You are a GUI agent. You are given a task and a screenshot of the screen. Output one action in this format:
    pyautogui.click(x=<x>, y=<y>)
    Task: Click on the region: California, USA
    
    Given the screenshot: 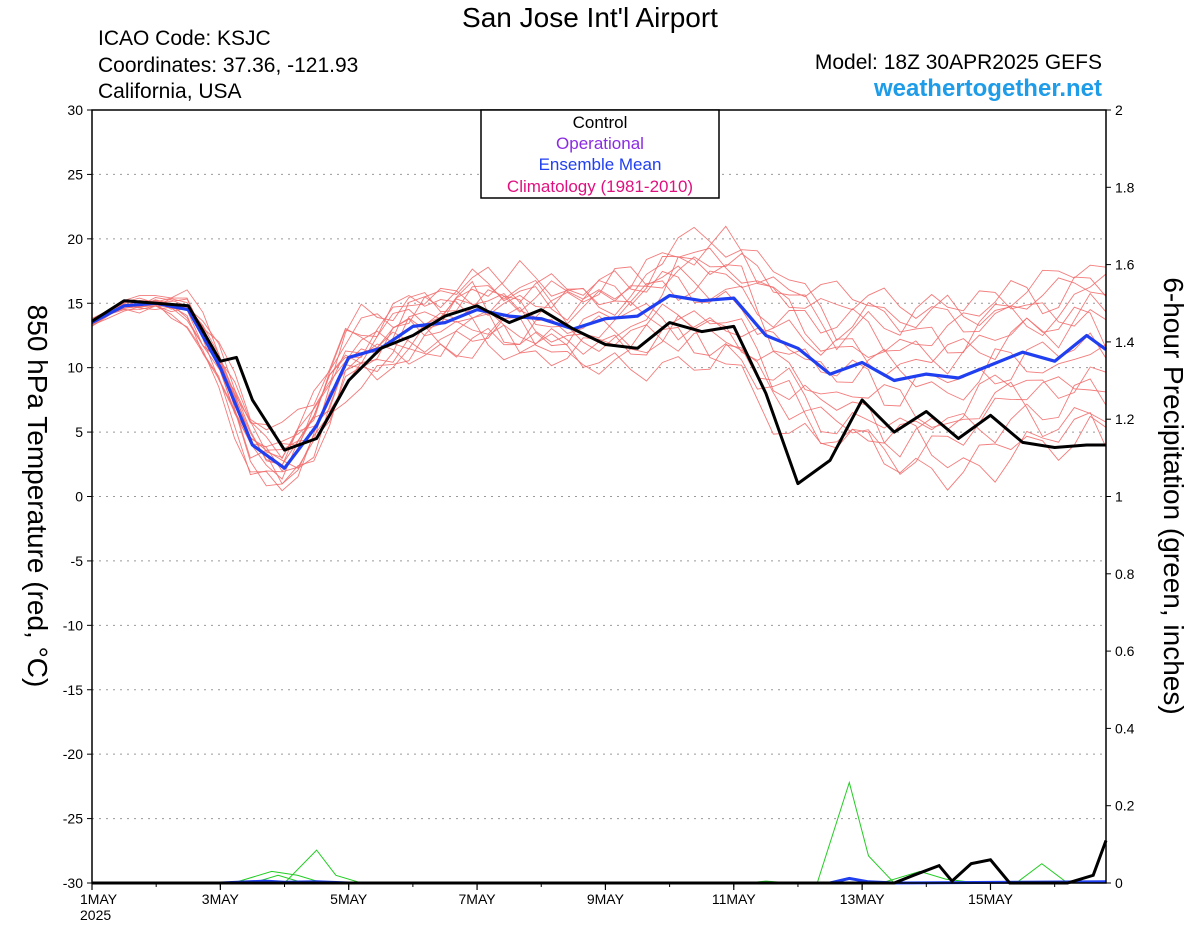 What is the action you would take?
    pyautogui.click(x=170, y=91)
    